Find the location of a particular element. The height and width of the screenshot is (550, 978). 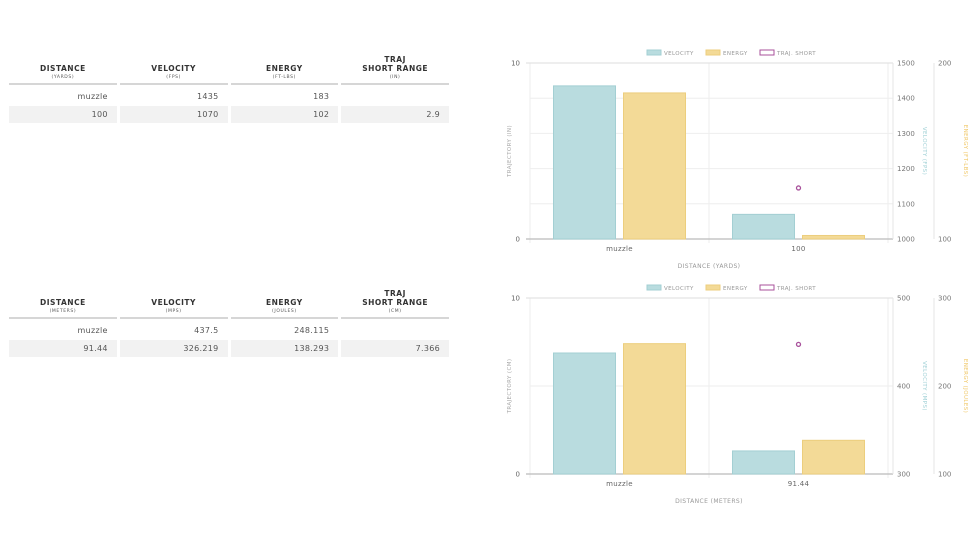

column-unit: (JOULES) is located at coordinates (284, 311).